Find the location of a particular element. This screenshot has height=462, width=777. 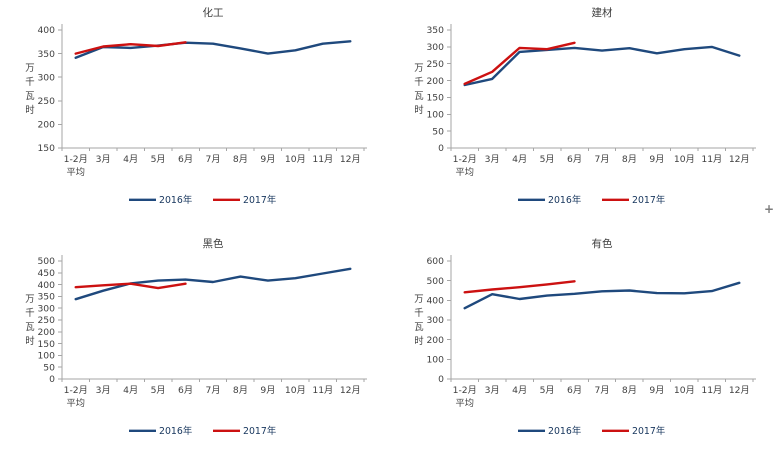

y-tick-label: 50 is located at coordinates (438, 131).